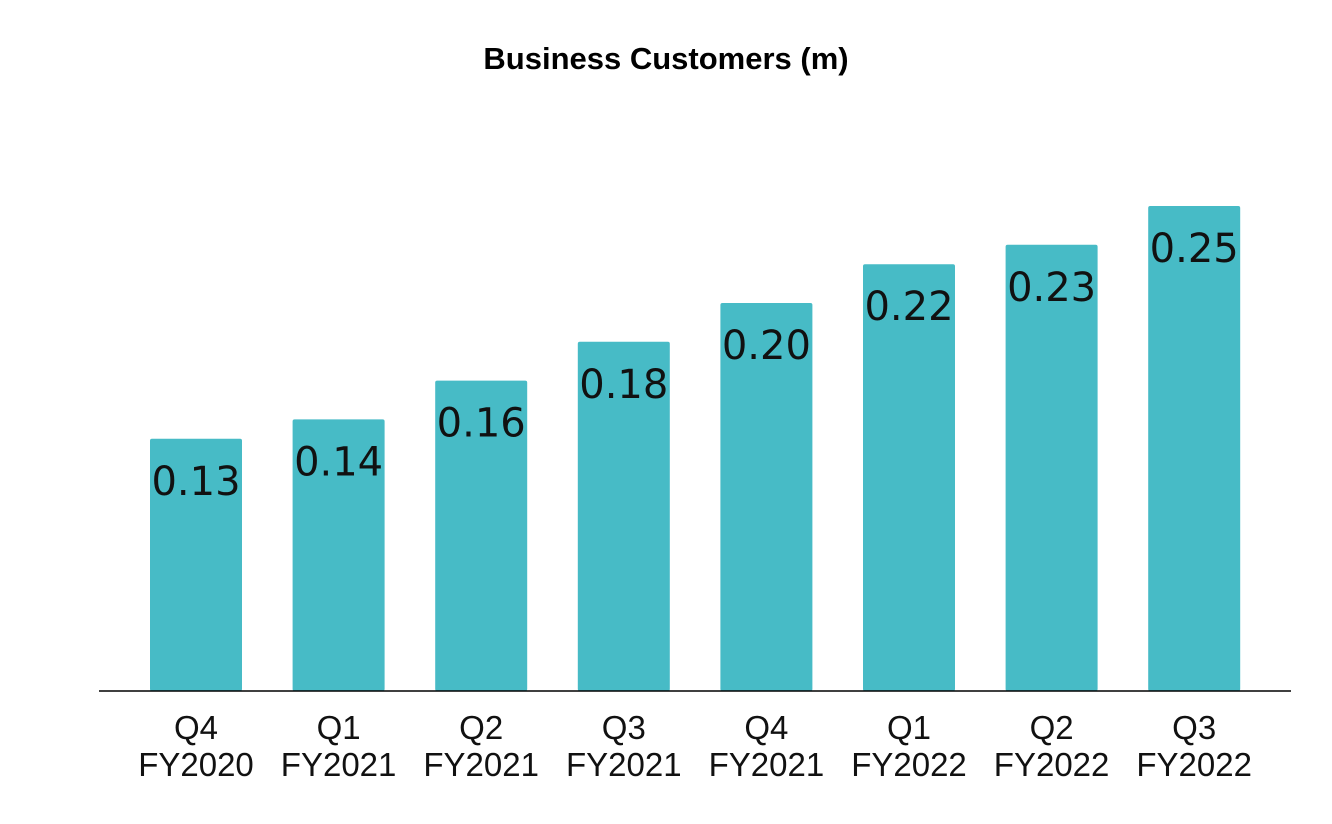 Image resolution: width=1332 pixels, height=824 pixels. What do you see at coordinates (766, 346) in the screenshot?
I see `data-label: 0.20` at bounding box center [766, 346].